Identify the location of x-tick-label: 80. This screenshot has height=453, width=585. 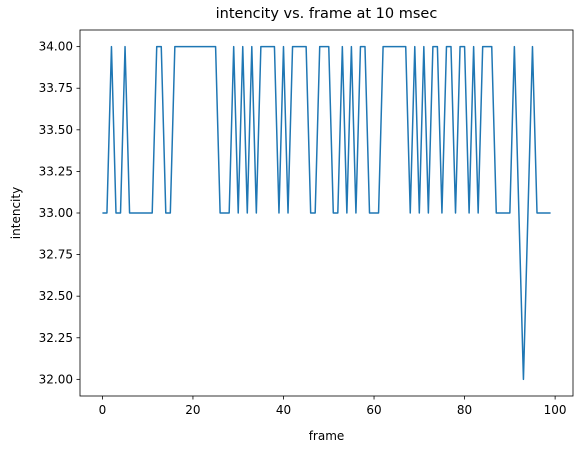
(464, 410).